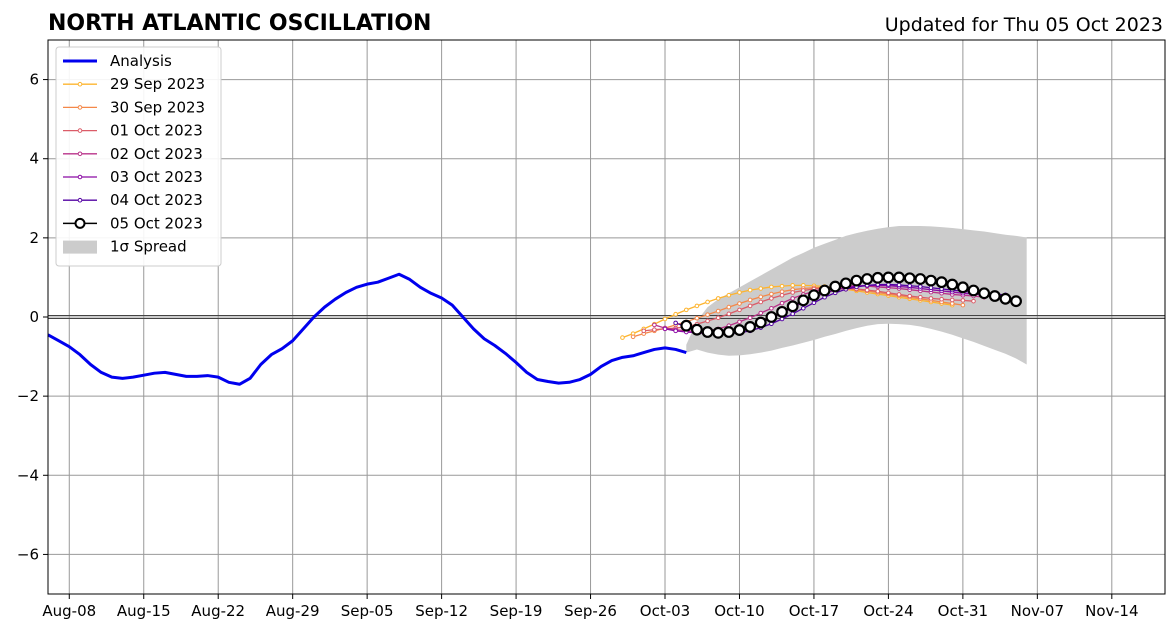  What do you see at coordinates (80, 84) in the screenshot?
I see `legend-marker-f0929` at bounding box center [80, 84].